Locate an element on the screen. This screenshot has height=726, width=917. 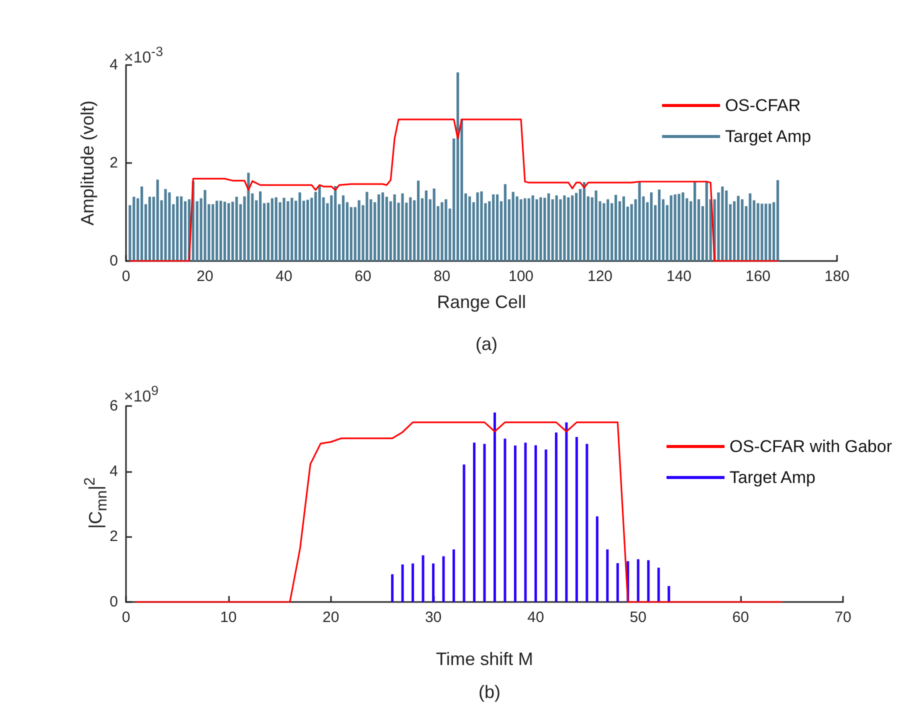
x-tick-label: 30 is located at coordinates (433, 617).